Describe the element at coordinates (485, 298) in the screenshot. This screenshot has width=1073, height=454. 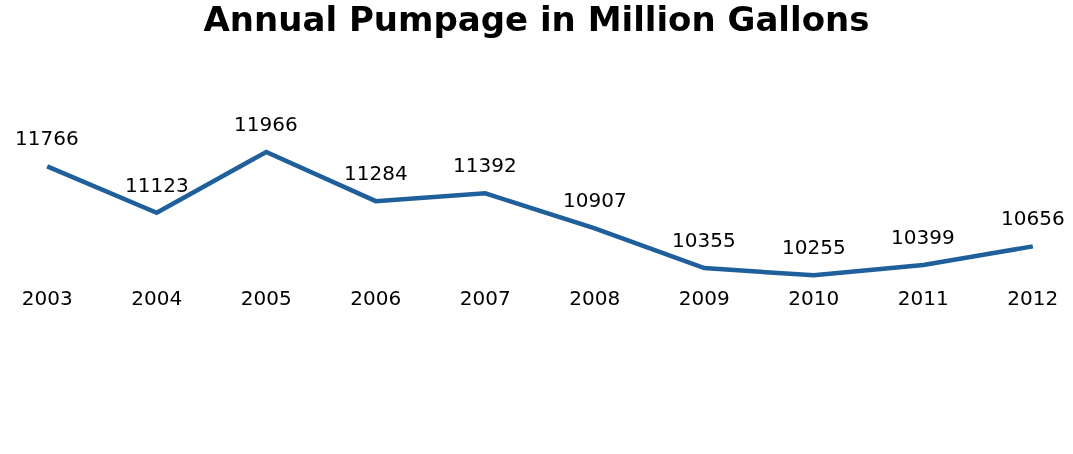
I see `x-tick-label: 2007` at that location.